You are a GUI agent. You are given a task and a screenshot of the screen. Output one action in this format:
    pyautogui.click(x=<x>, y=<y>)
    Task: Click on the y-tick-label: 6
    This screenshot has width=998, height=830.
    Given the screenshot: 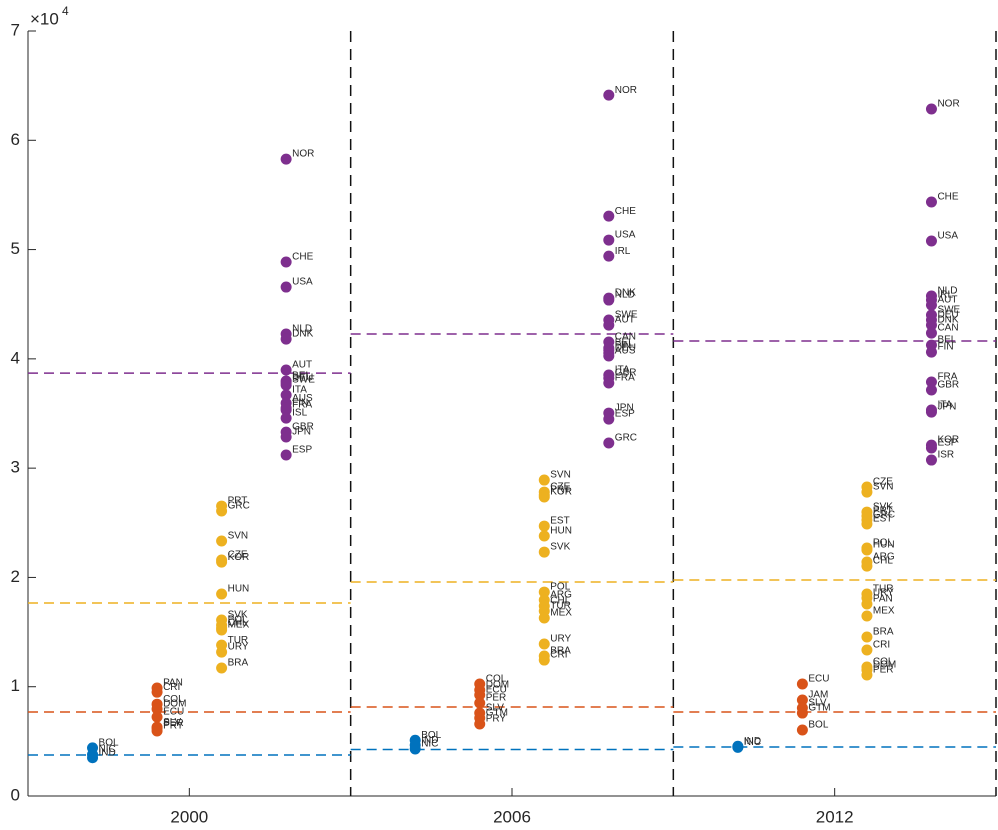 What is the action you would take?
    pyautogui.click(x=15, y=139)
    